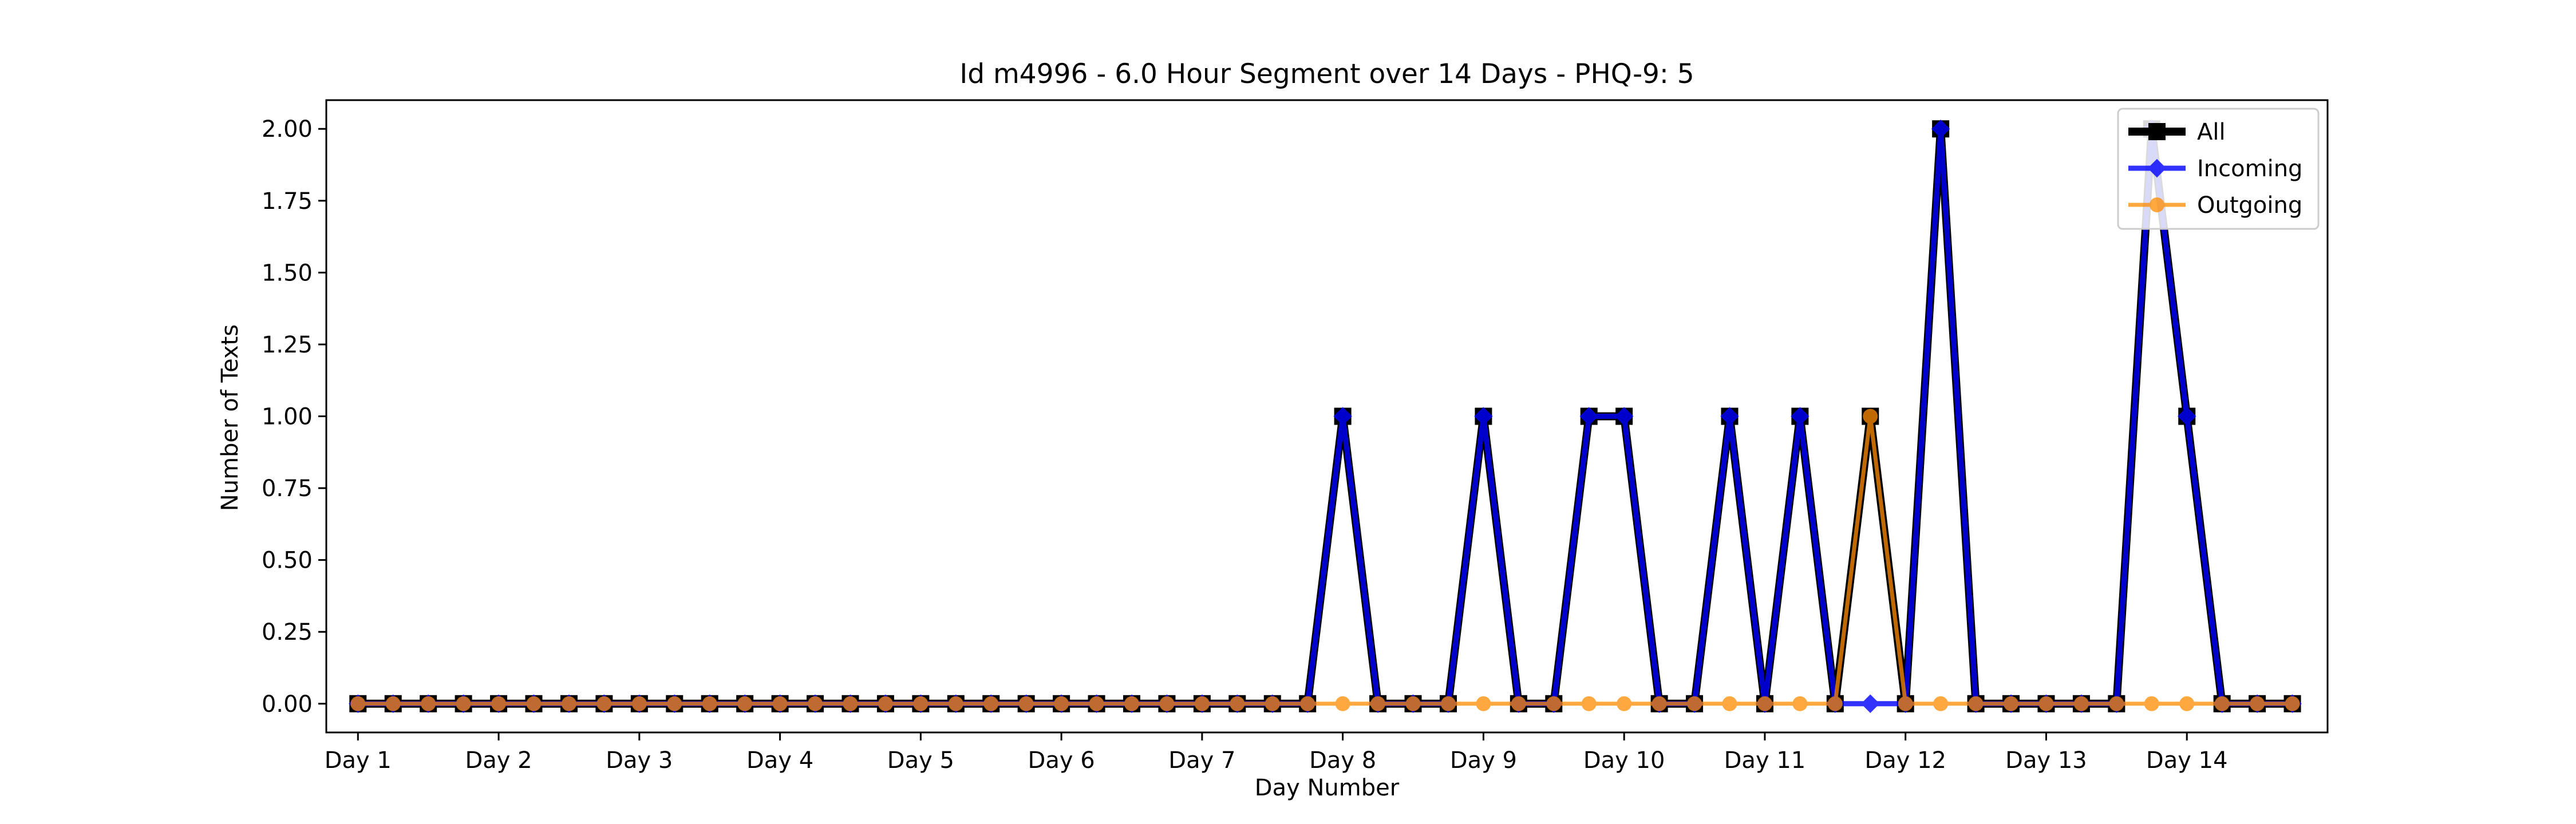 The height and width of the screenshot is (824, 2576). I want to click on y-axis: 0.00 0.25 0.50 0.75 1.00 1.25 1.50 1.75 2.00, so click(294, 417).